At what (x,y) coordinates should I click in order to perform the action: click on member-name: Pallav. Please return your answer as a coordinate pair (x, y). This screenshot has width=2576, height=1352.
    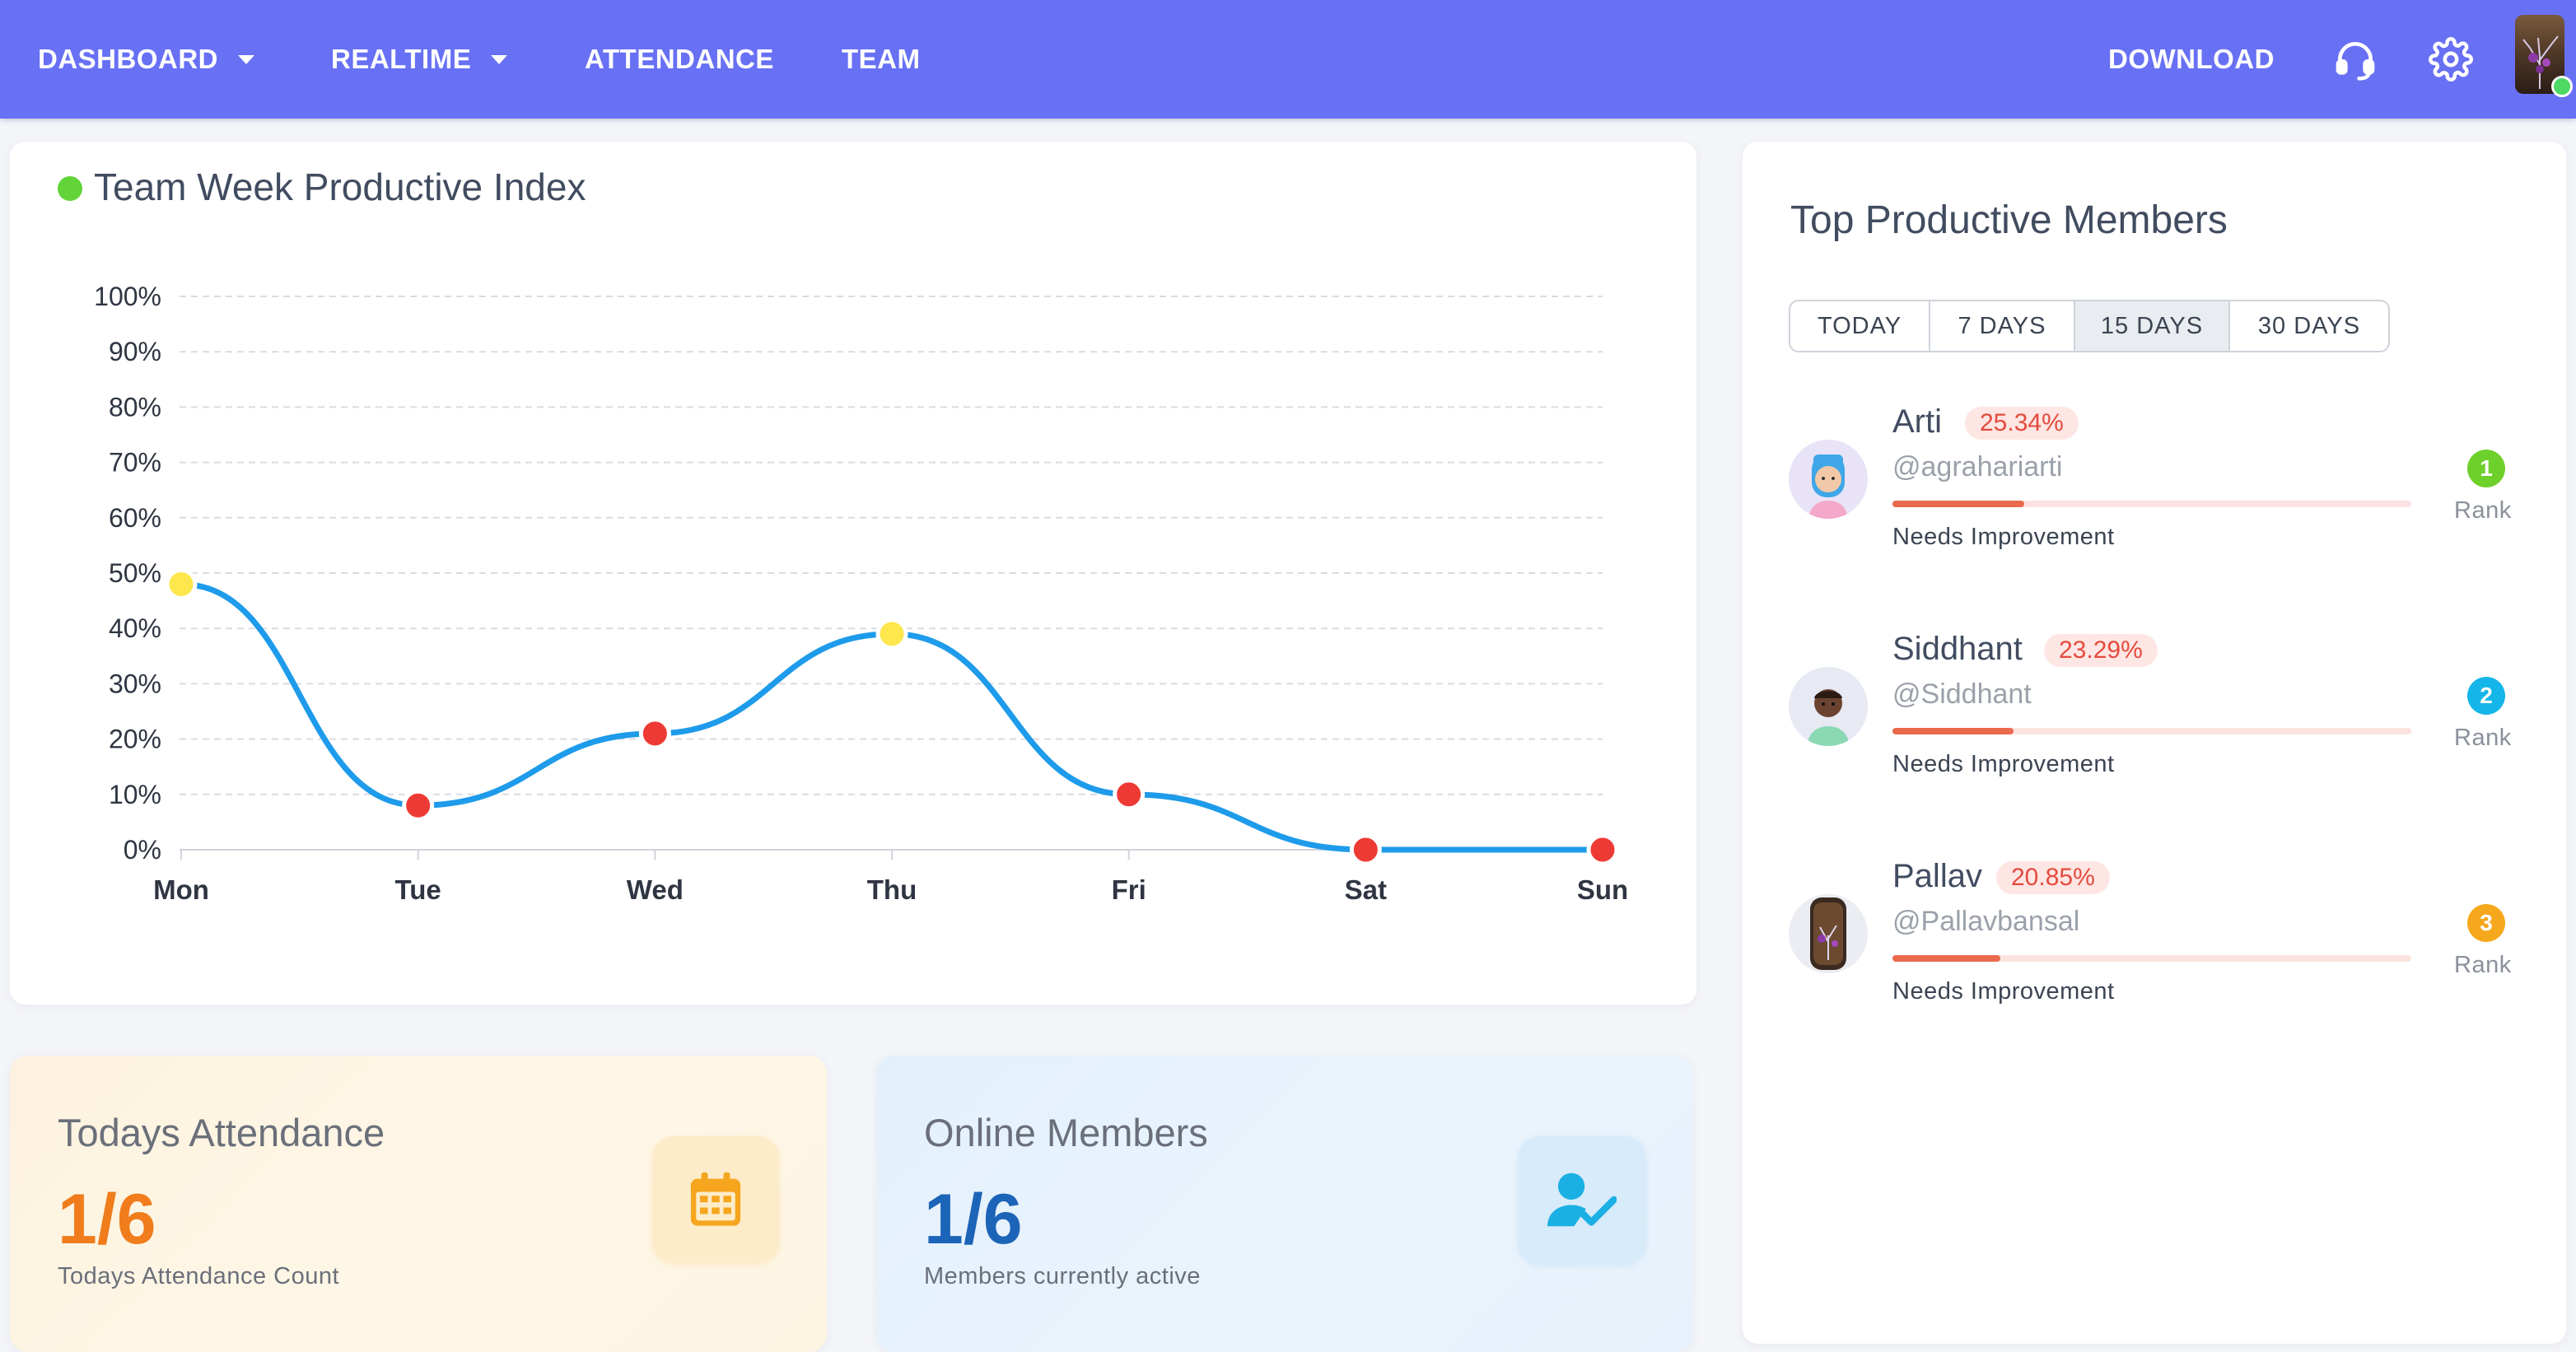
    Looking at the image, I should click on (1937, 876).